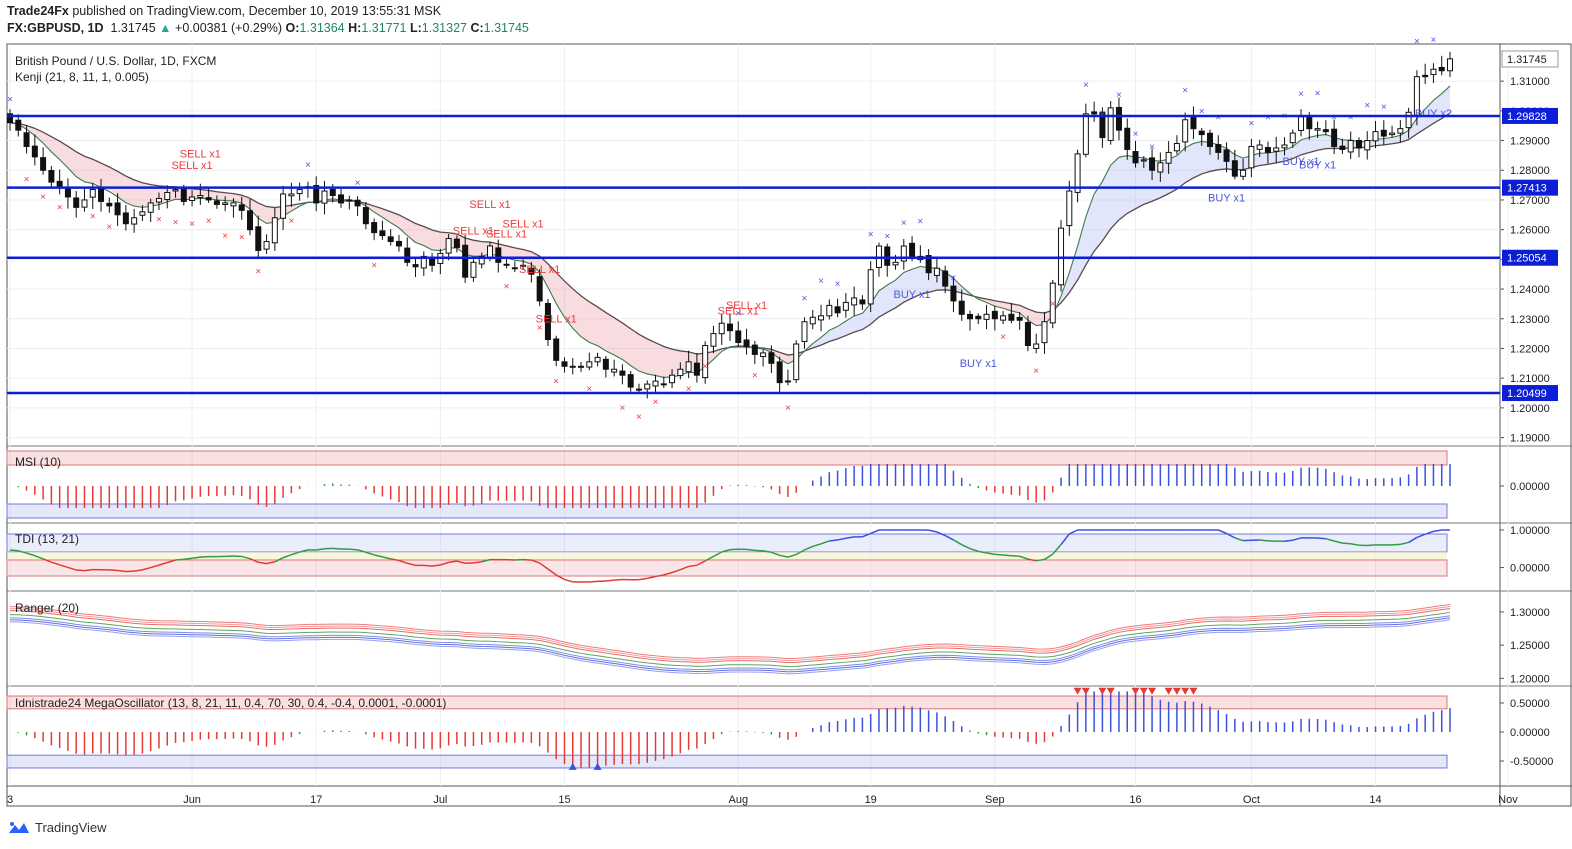 The width and height of the screenshot is (1572, 849). I want to click on high-value: 1.31771, so click(384, 28).